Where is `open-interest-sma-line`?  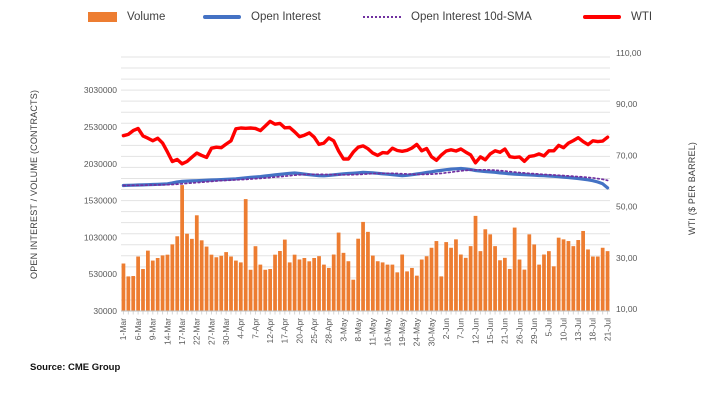
open-interest-sma-line is located at coordinates (365, 177).